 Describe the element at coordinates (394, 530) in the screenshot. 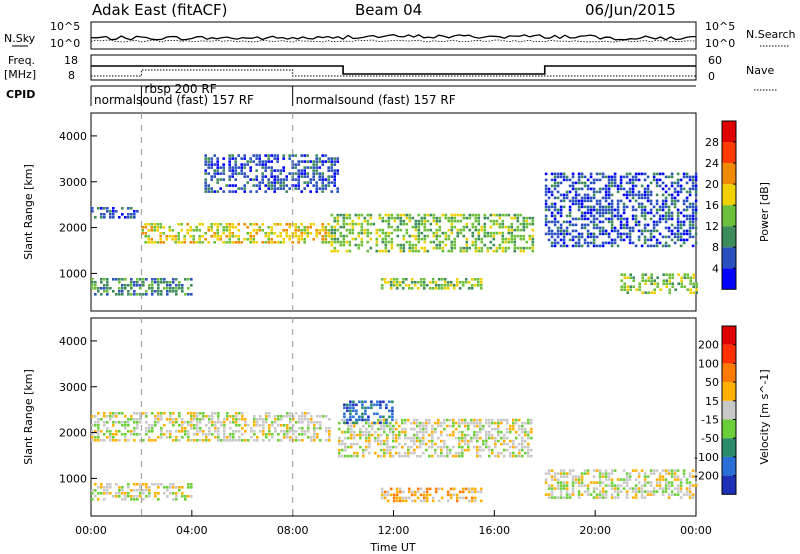

I see `x-tick-label: 12:00` at that location.